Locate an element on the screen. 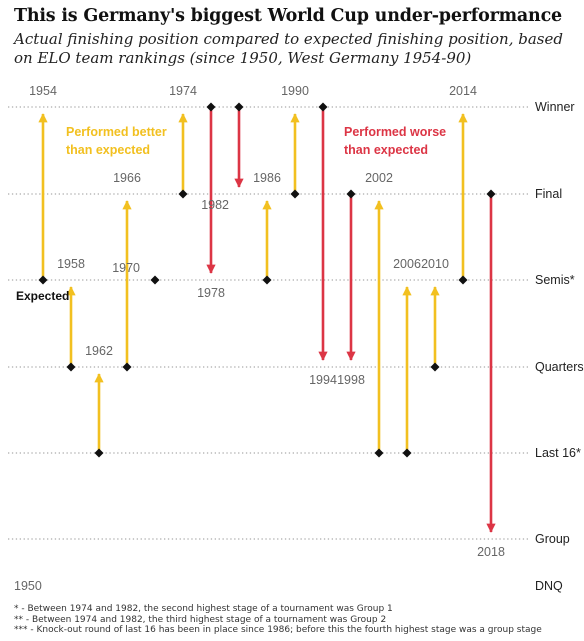 The height and width of the screenshot is (641, 584). edition-1986-year: 1986 is located at coordinates (267, 178).